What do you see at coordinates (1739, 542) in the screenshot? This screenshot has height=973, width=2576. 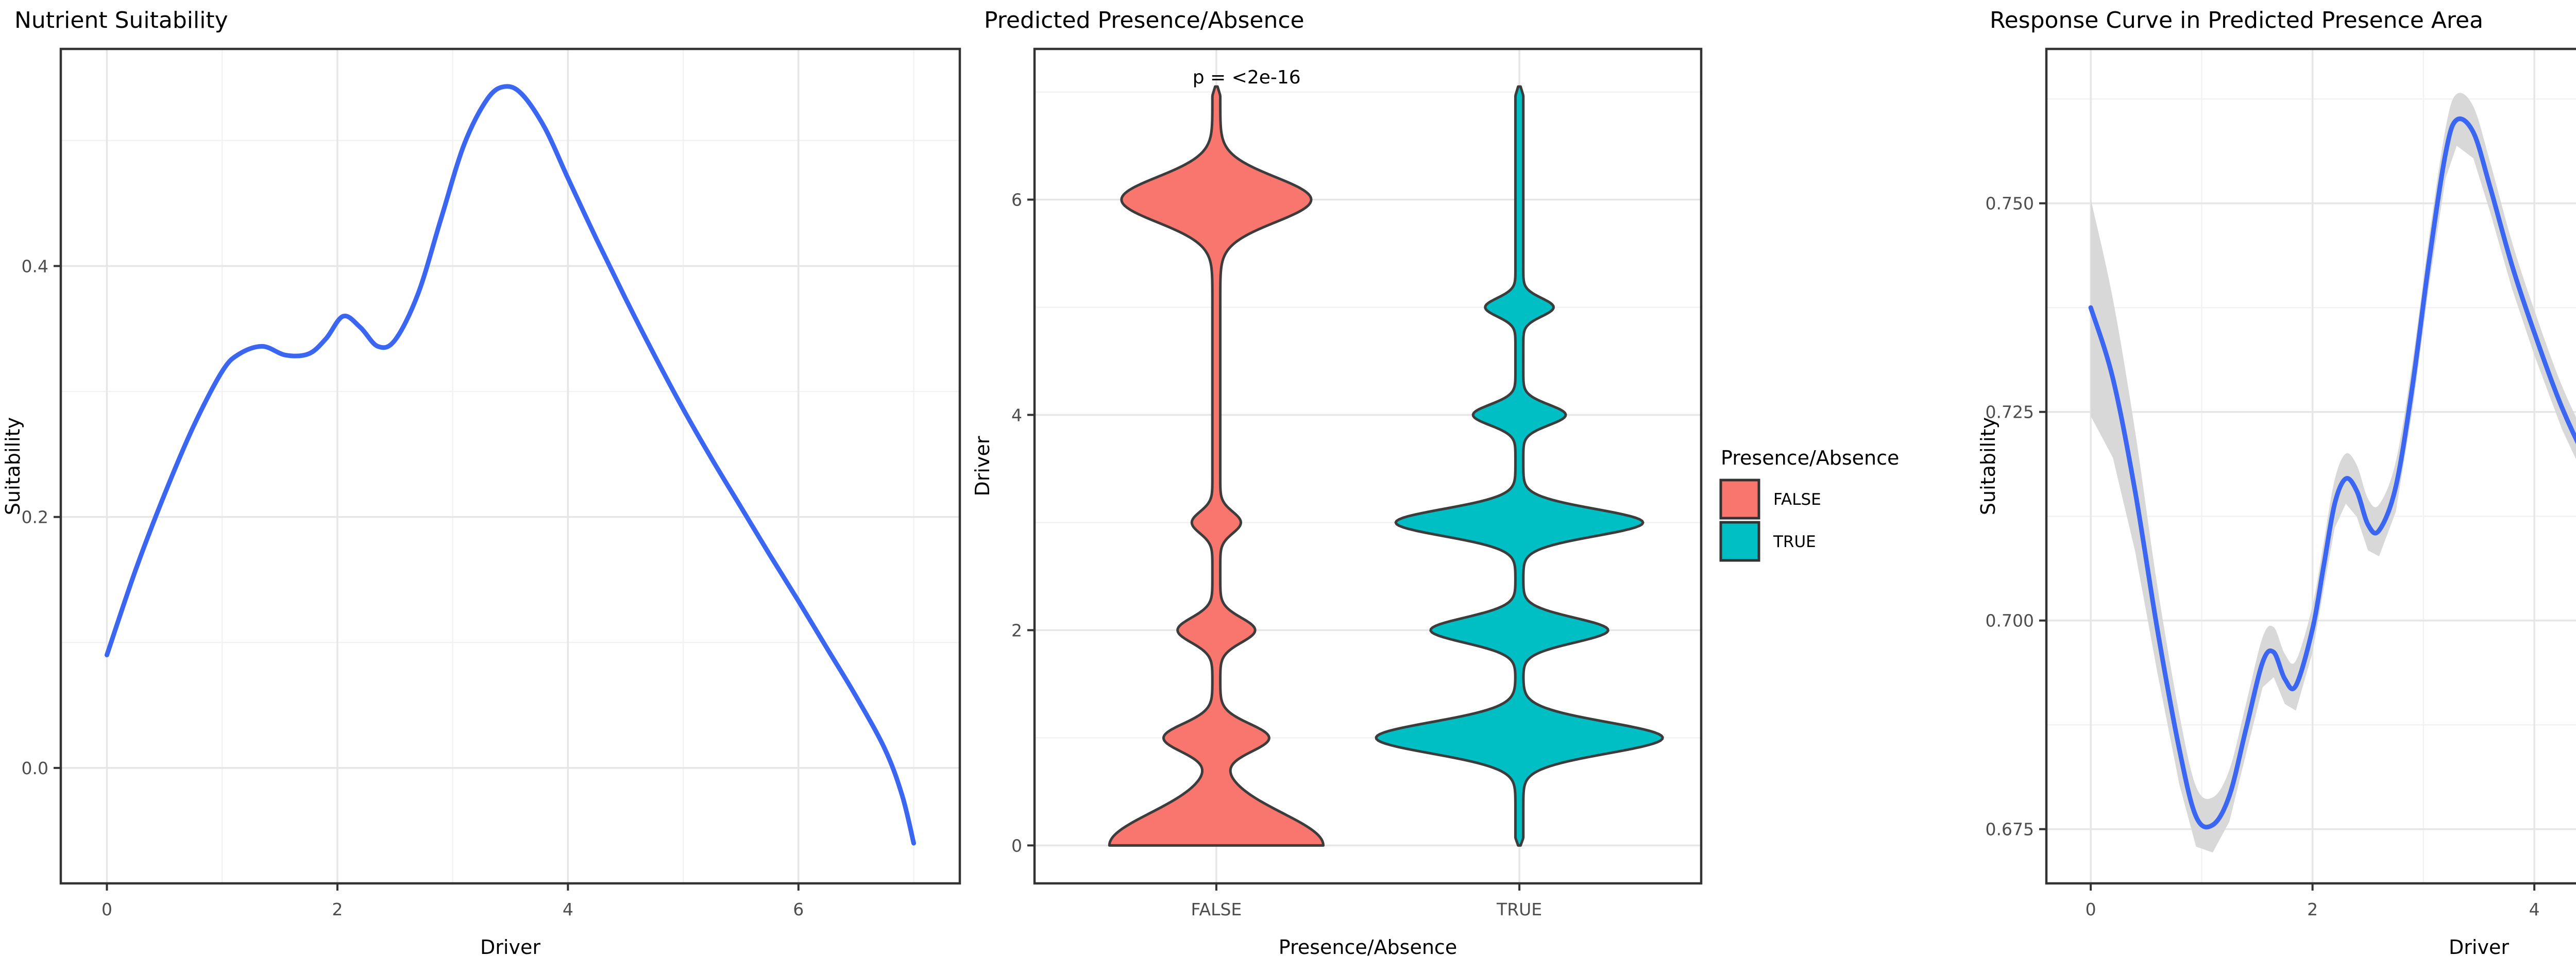 I see `legend-key-true` at bounding box center [1739, 542].